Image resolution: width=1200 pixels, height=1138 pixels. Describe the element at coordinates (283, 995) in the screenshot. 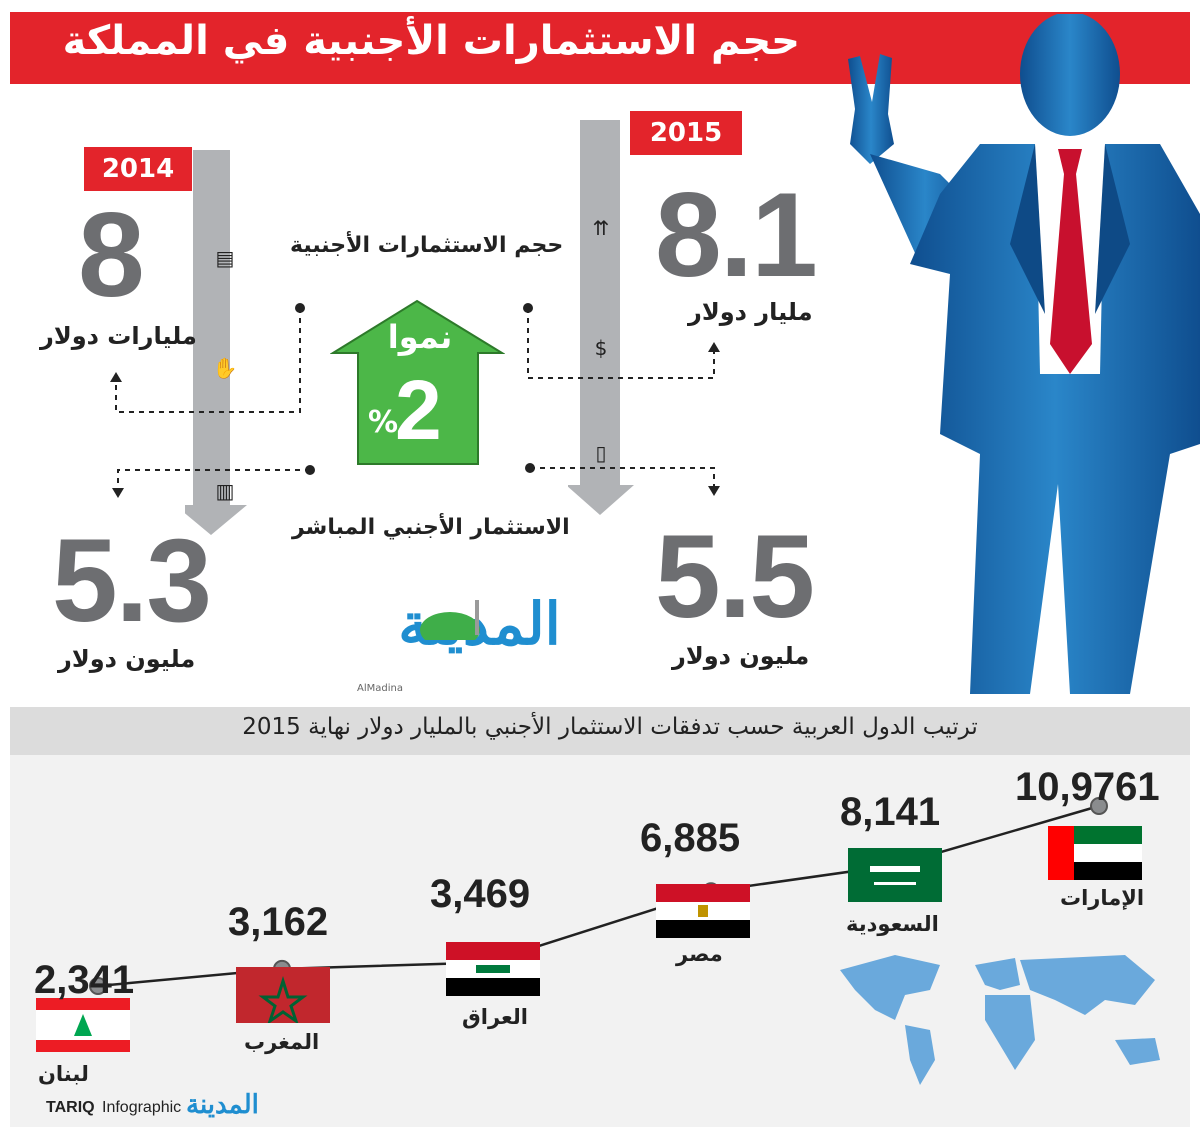

I see `flag-morocco` at that location.